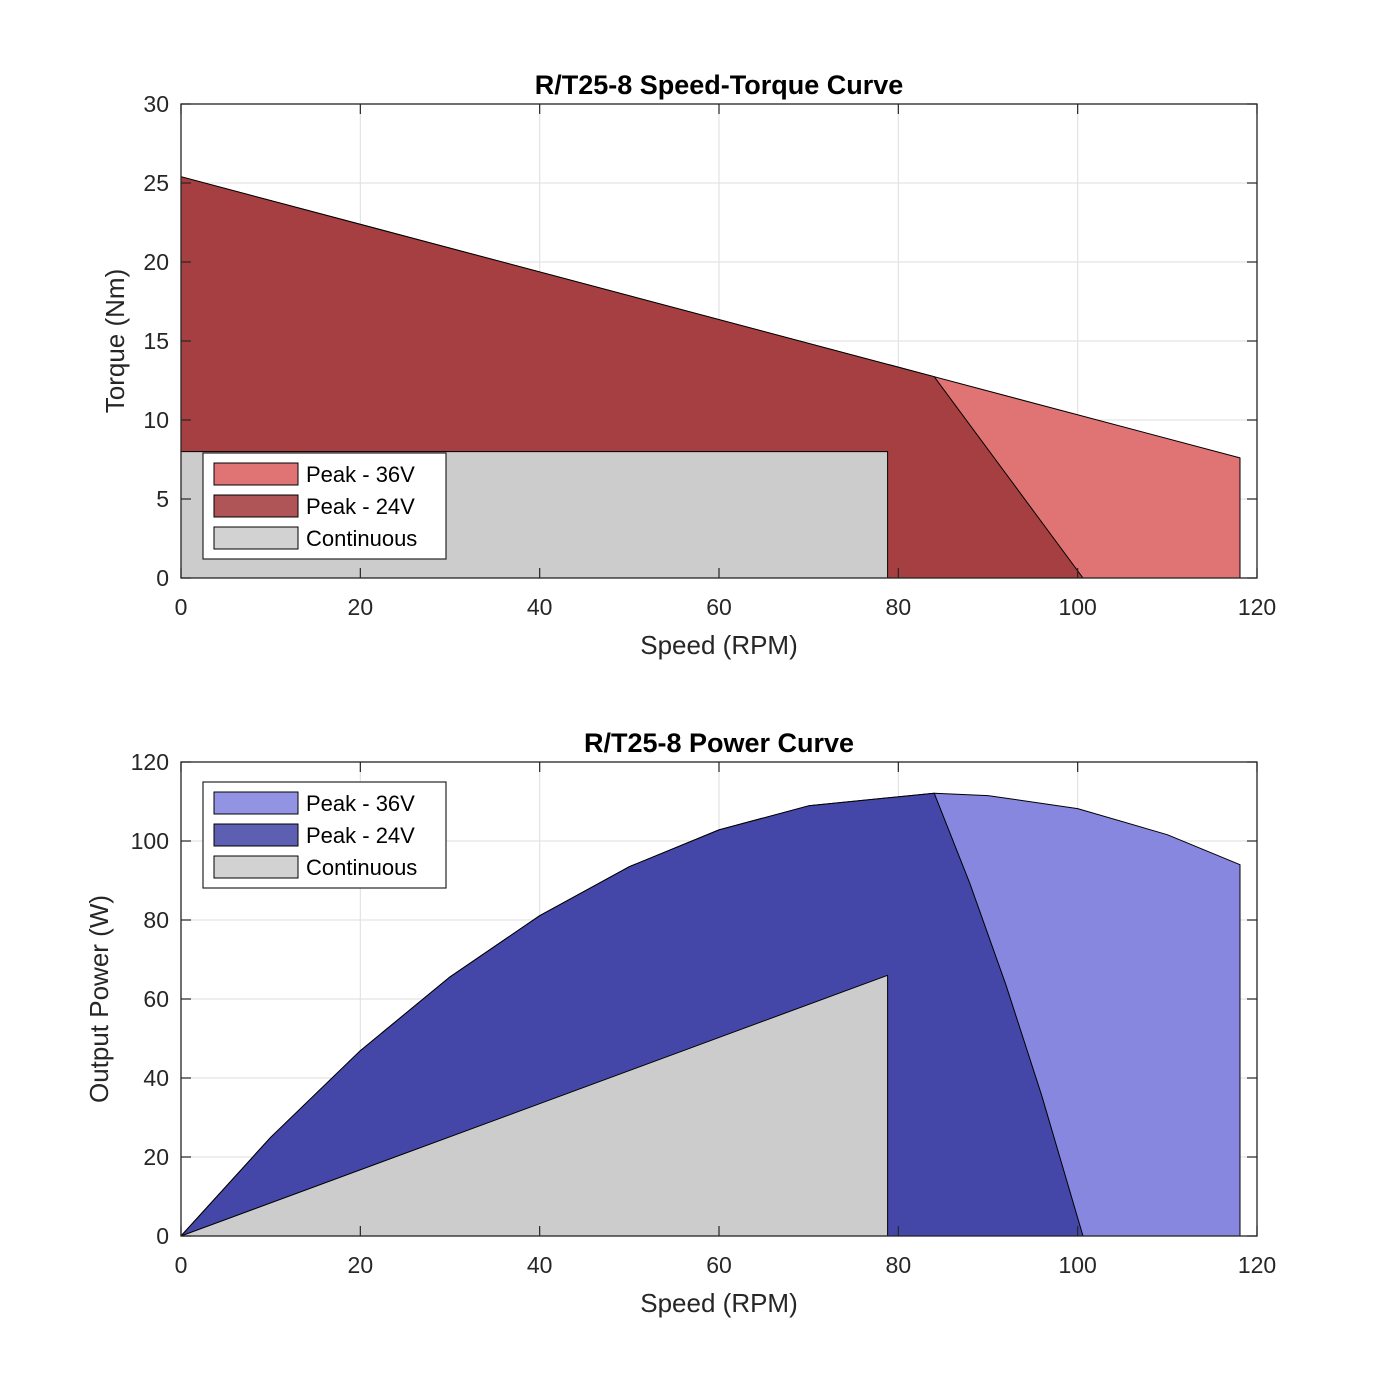 This screenshot has height=1389, width=1389. I want to click on chart-title: R/T25-8 Speed-Torque Curve, so click(719, 85).